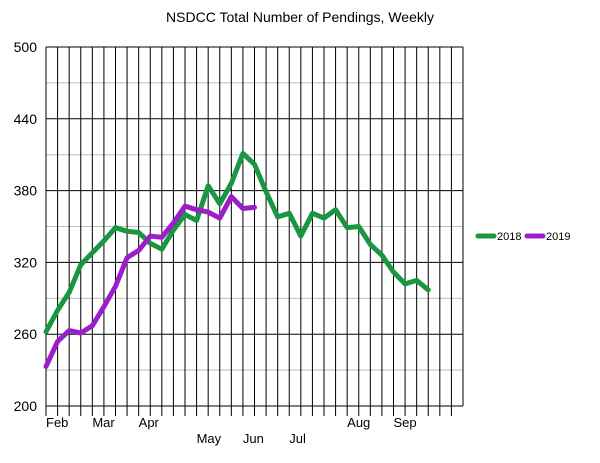 This screenshot has height=463, width=600. Describe the element at coordinates (103, 422) in the screenshot. I see `x-month-label: Mar` at that location.